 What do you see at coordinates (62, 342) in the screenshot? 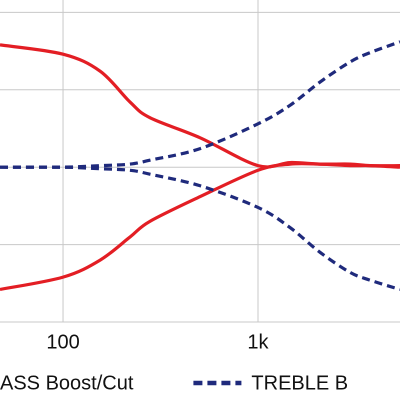
I see `x-tick-label: 100` at bounding box center [62, 342].